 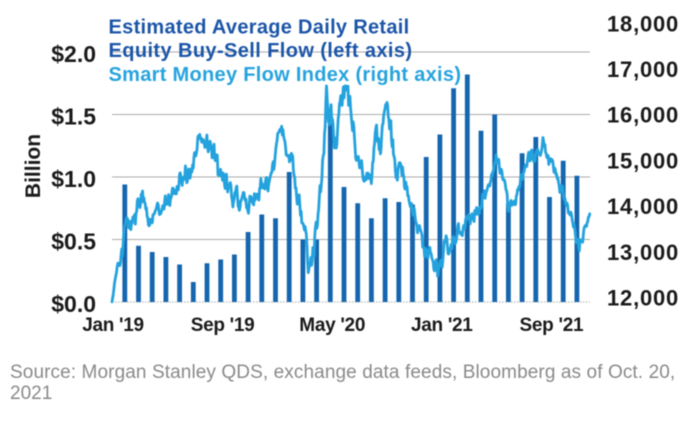 What do you see at coordinates (643, 206) in the screenshot?
I see `svg-text: 14,000` at bounding box center [643, 206].